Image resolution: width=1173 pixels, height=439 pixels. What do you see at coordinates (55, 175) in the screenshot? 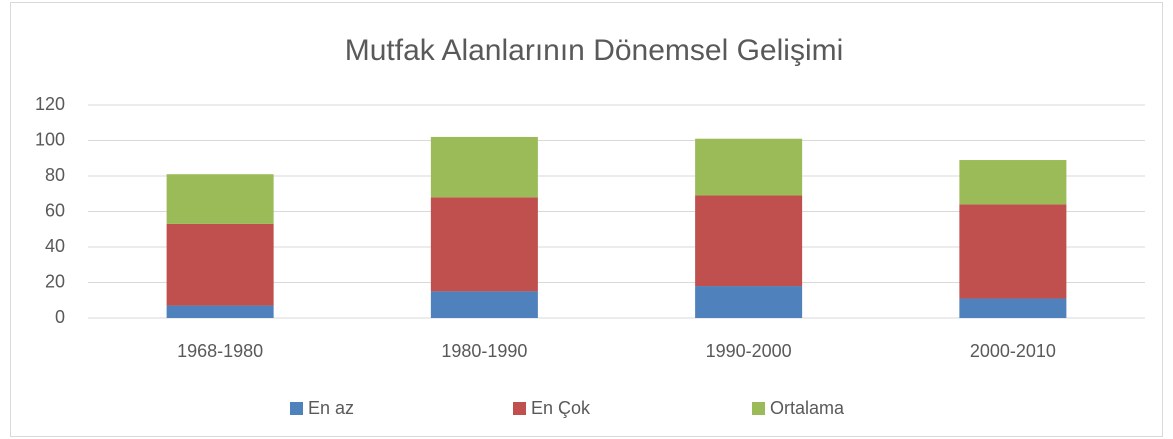
I see `y-tick-label: 80` at bounding box center [55, 175].